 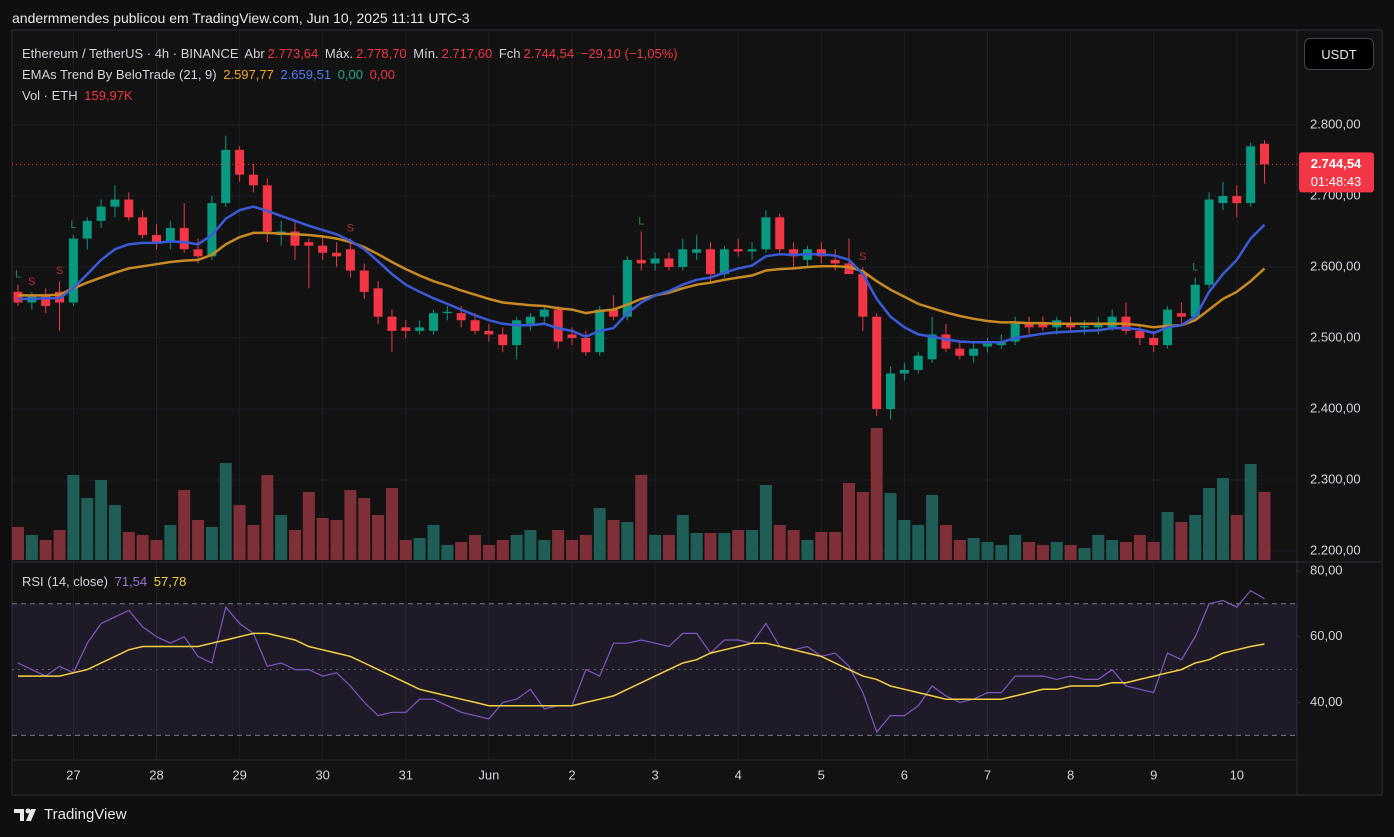 I want to click on y-tick-label: 2.600,00, so click(x=1335, y=265).